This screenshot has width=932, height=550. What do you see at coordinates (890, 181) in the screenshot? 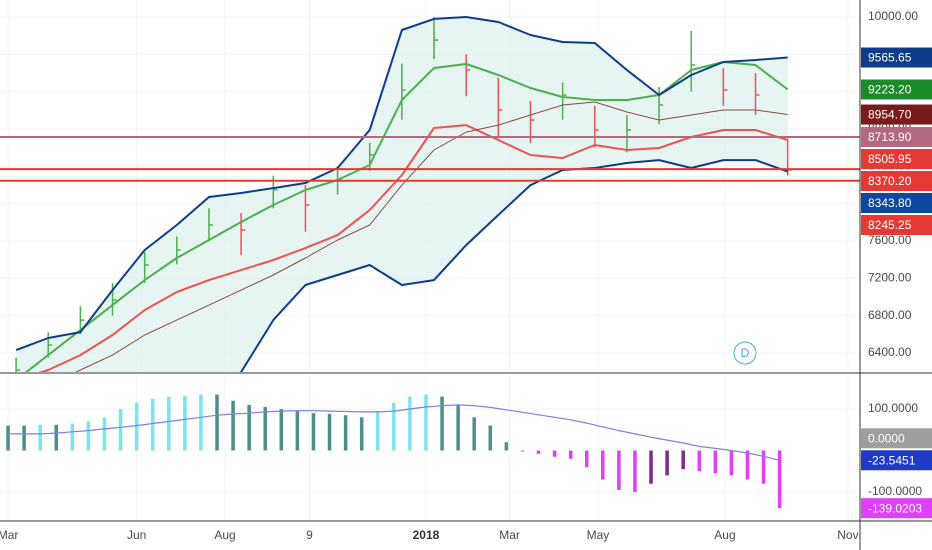
I see `price-tag-label: 8370.20` at bounding box center [890, 181].